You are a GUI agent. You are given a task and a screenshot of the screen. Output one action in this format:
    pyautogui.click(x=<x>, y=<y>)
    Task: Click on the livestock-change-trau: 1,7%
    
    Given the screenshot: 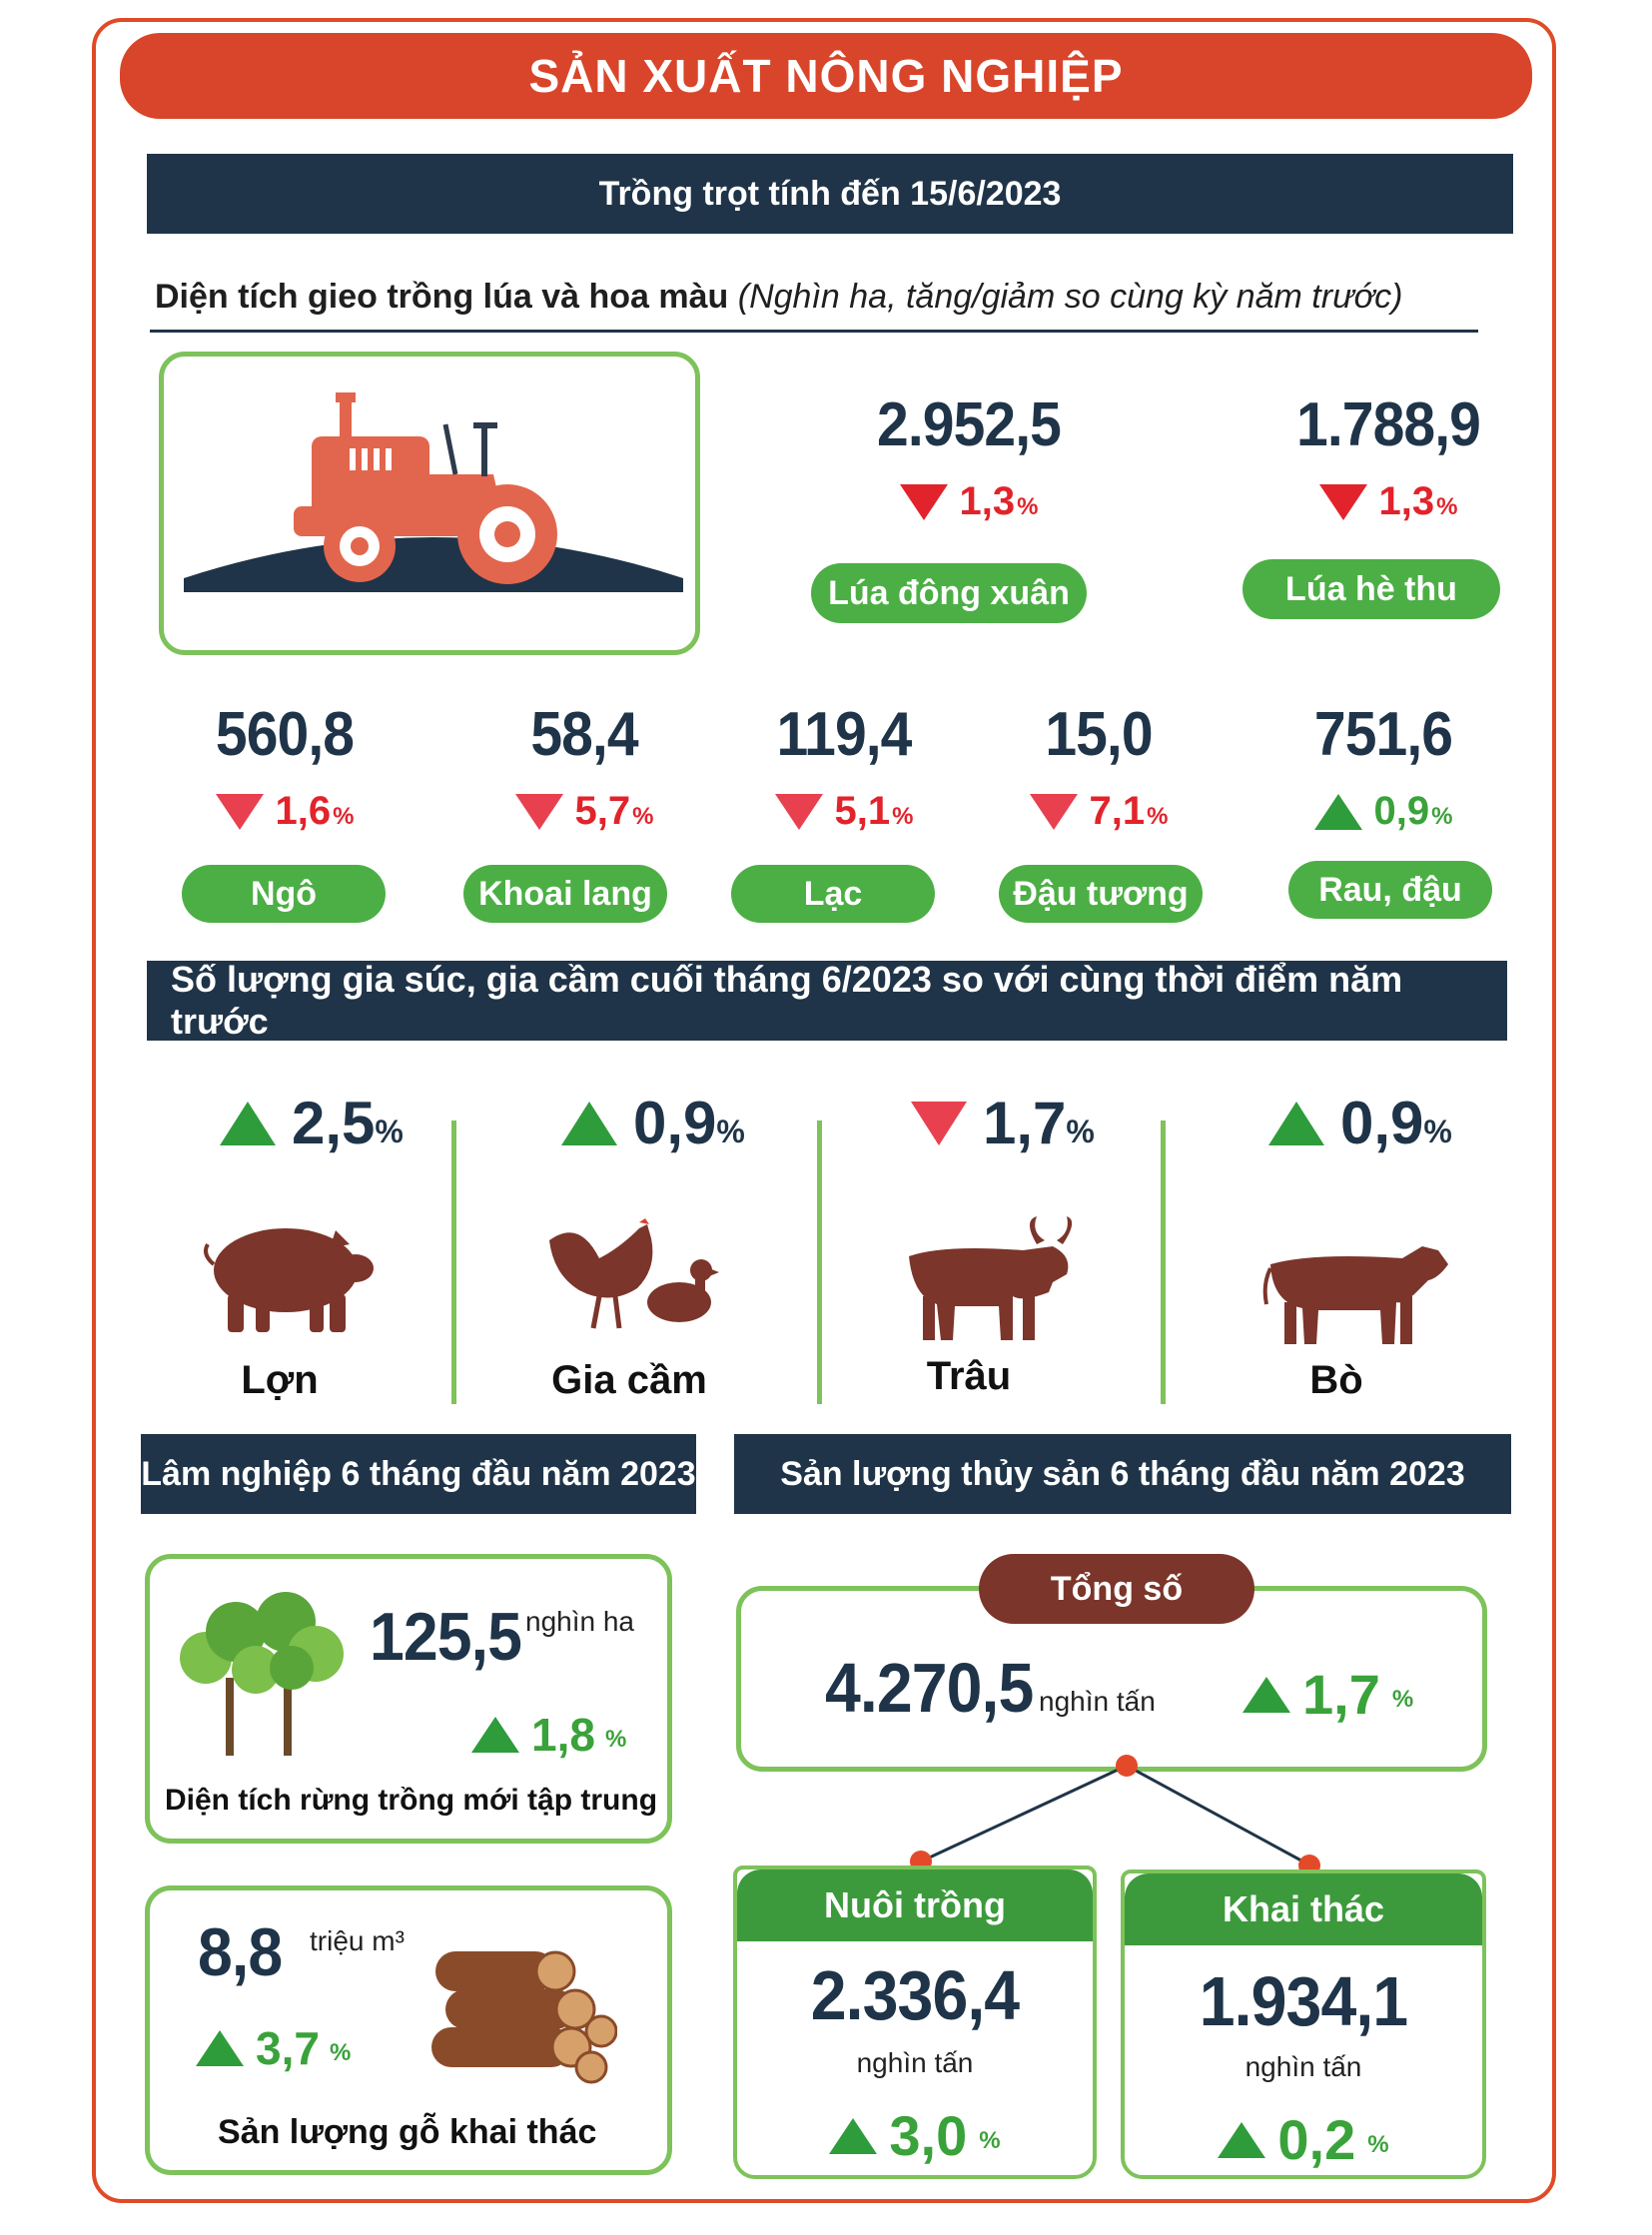 What is the action you would take?
    pyautogui.click(x=1003, y=1123)
    